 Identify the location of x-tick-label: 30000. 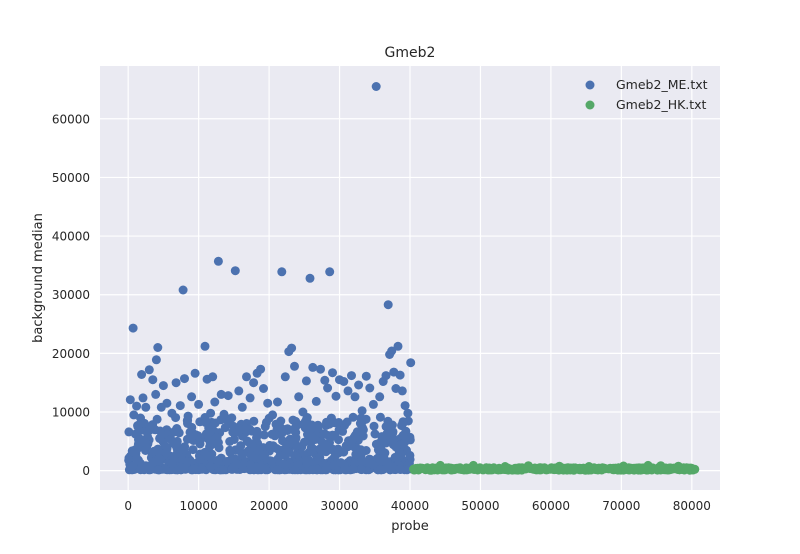
(339, 506).